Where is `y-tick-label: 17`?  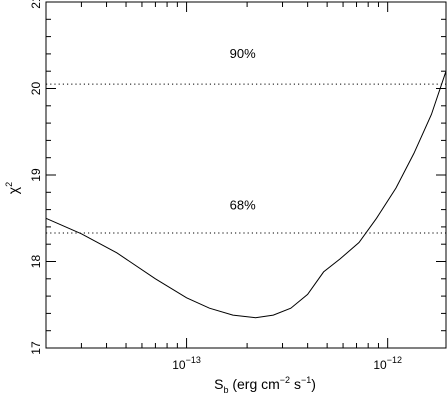
y-tick-label: 17 is located at coordinates (36, 348).